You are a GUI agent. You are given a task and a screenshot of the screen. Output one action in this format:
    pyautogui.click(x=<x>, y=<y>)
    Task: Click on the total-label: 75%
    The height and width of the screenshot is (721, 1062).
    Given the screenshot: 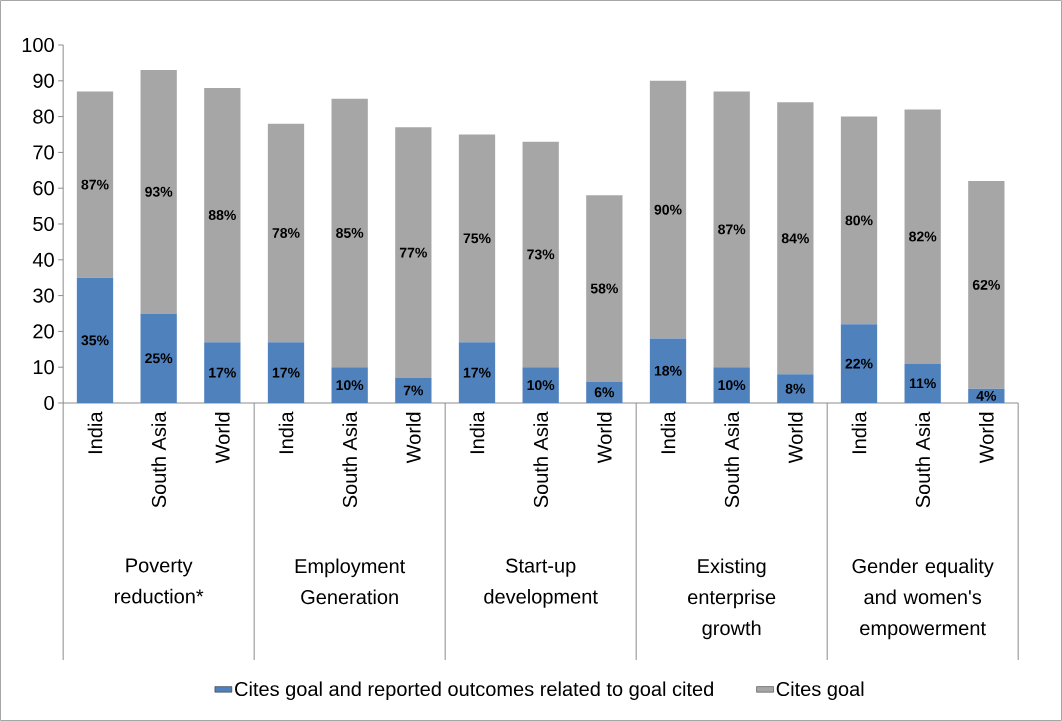 What is the action you would take?
    pyautogui.click(x=477, y=238)
    